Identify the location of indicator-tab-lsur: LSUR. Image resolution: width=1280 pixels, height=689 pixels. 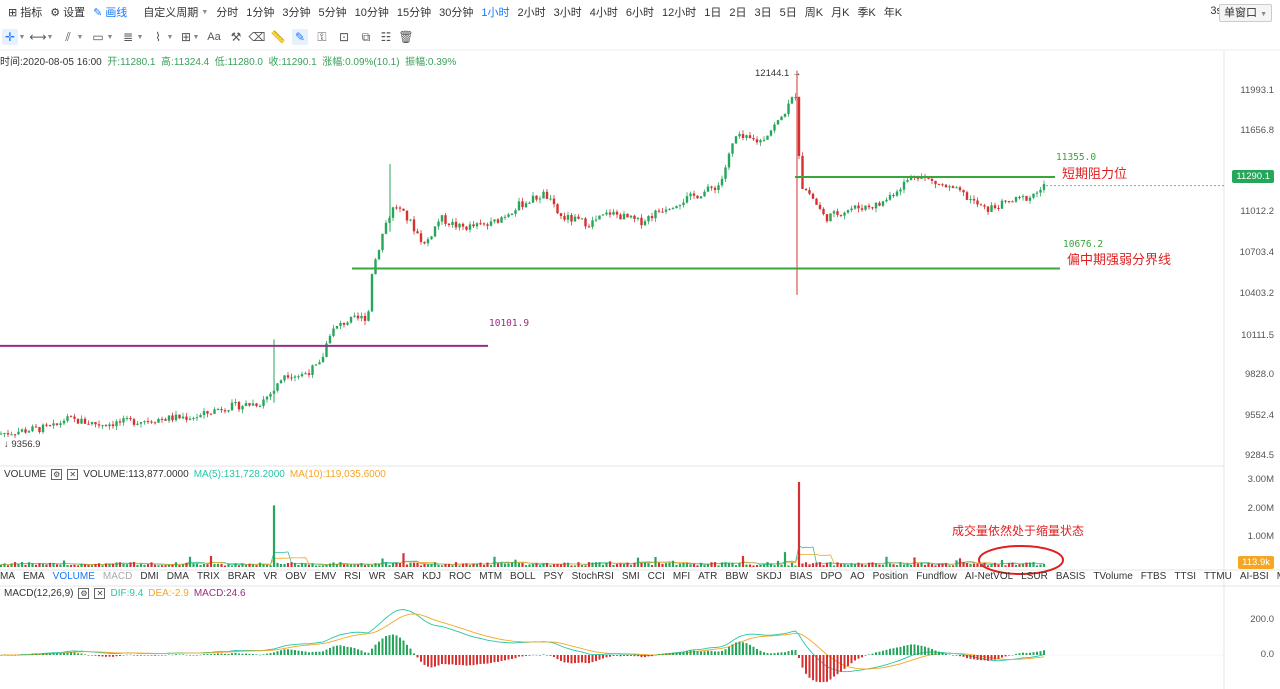
(1034, 576).